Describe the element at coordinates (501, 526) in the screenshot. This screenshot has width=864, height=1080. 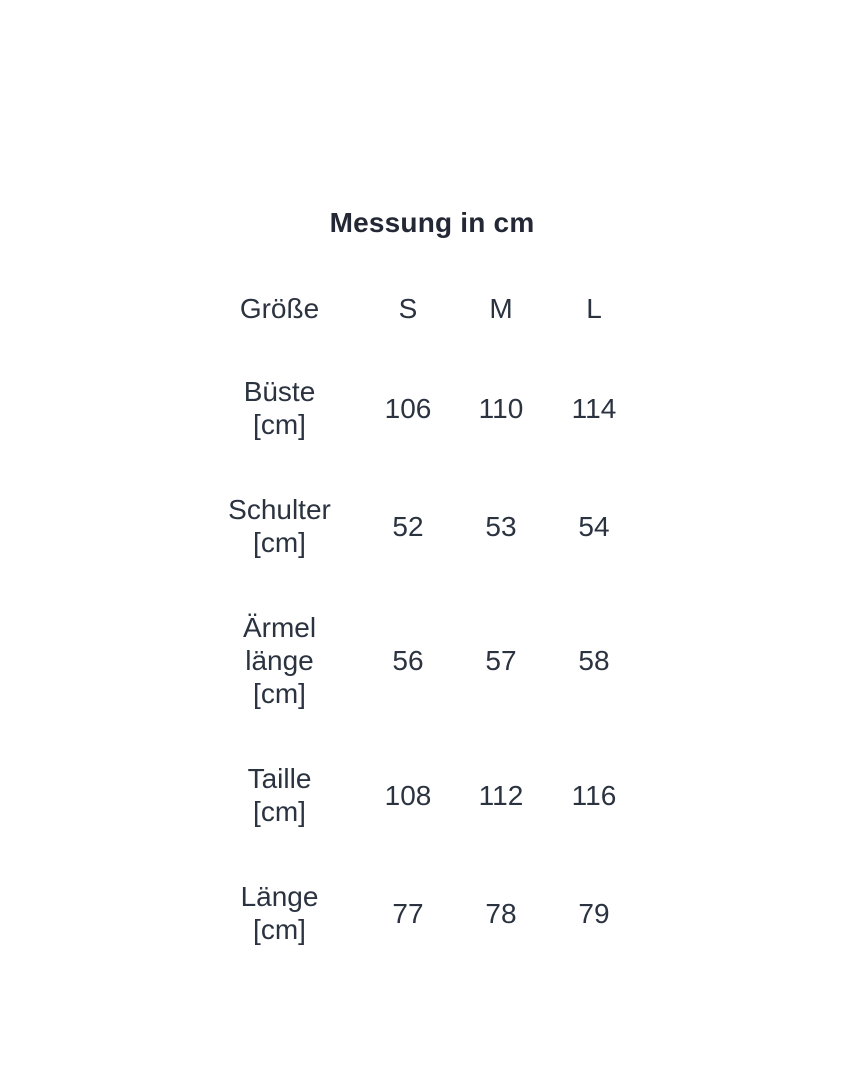
I see `cell-value-schulter-m: 53` at that location.